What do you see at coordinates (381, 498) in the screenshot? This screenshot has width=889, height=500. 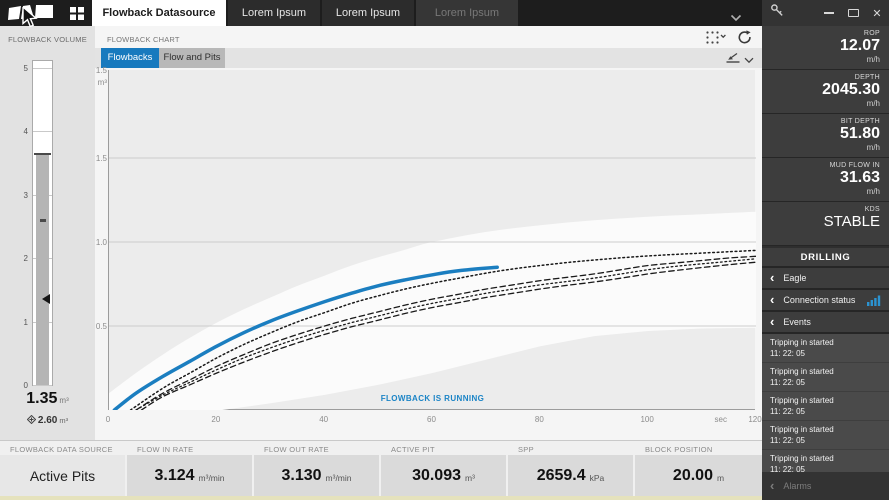 I see `bottom-accent-strip` at bounding box center [381, 498].